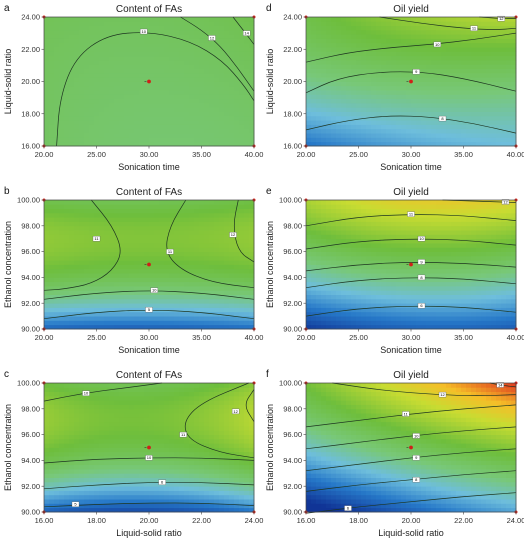  I want to click on contour-label: 10, so click(154, 290).